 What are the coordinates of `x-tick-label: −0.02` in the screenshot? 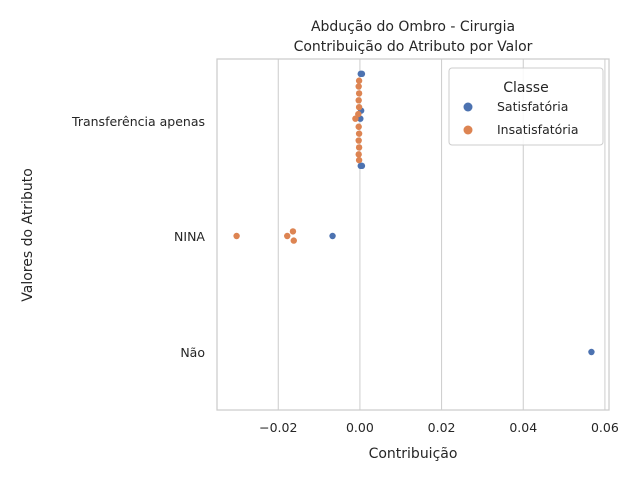 It's located at (278, 427).